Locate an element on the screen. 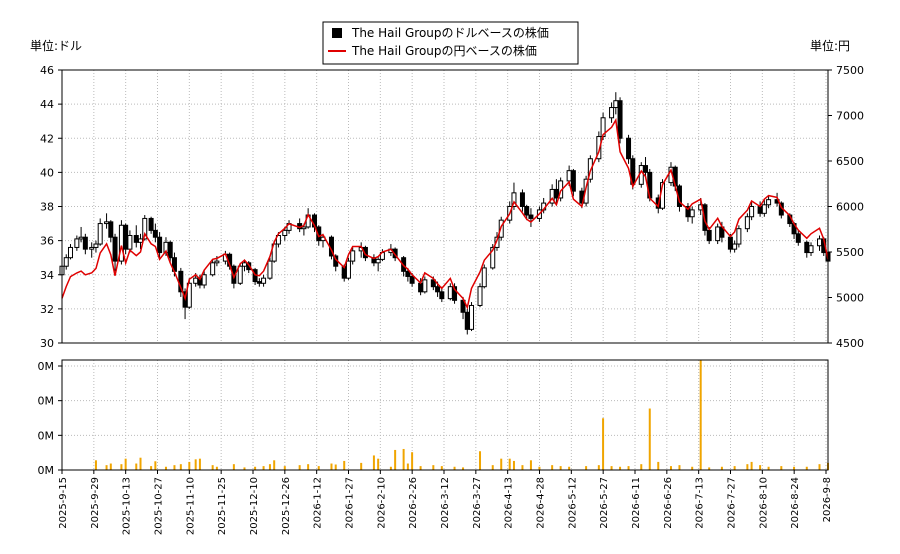 This screenshot has width=900, height=554. x-axis-tick-label: 2026-2-10 is located at coordinates (381, 503).